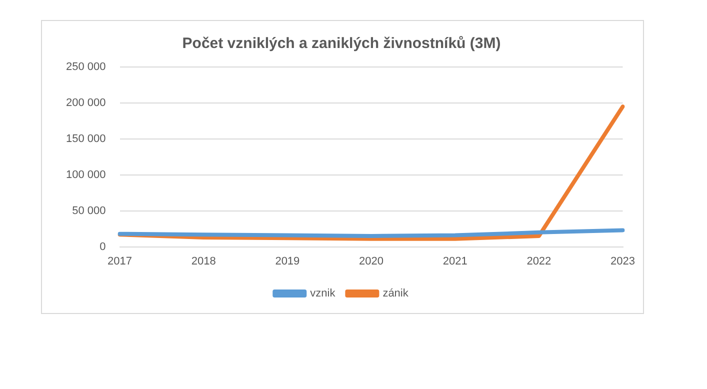 Image resolution: width=707 pixels, height=389 pixels. Describe the element at coordinates (287, 261) in the screenshot. I see `x-tick-label: 2019` at that location.